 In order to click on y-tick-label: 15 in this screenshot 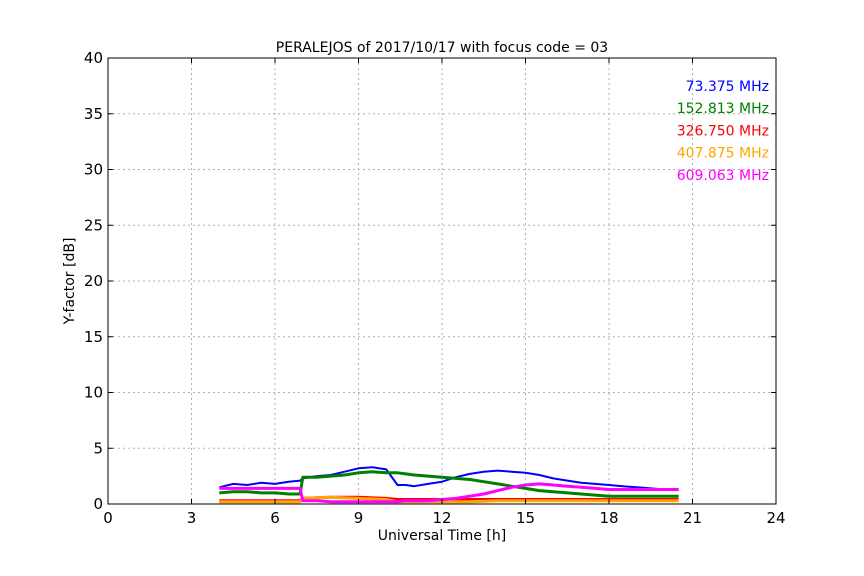, I will do `click(93, 337)`.